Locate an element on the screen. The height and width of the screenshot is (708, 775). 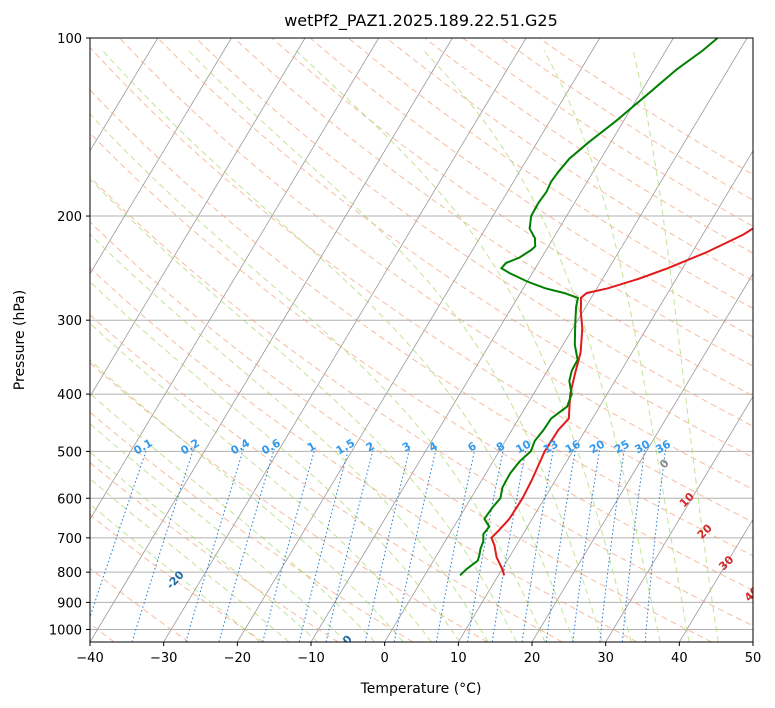
y-tick-label: 500 is located at coordinates (69, 452).